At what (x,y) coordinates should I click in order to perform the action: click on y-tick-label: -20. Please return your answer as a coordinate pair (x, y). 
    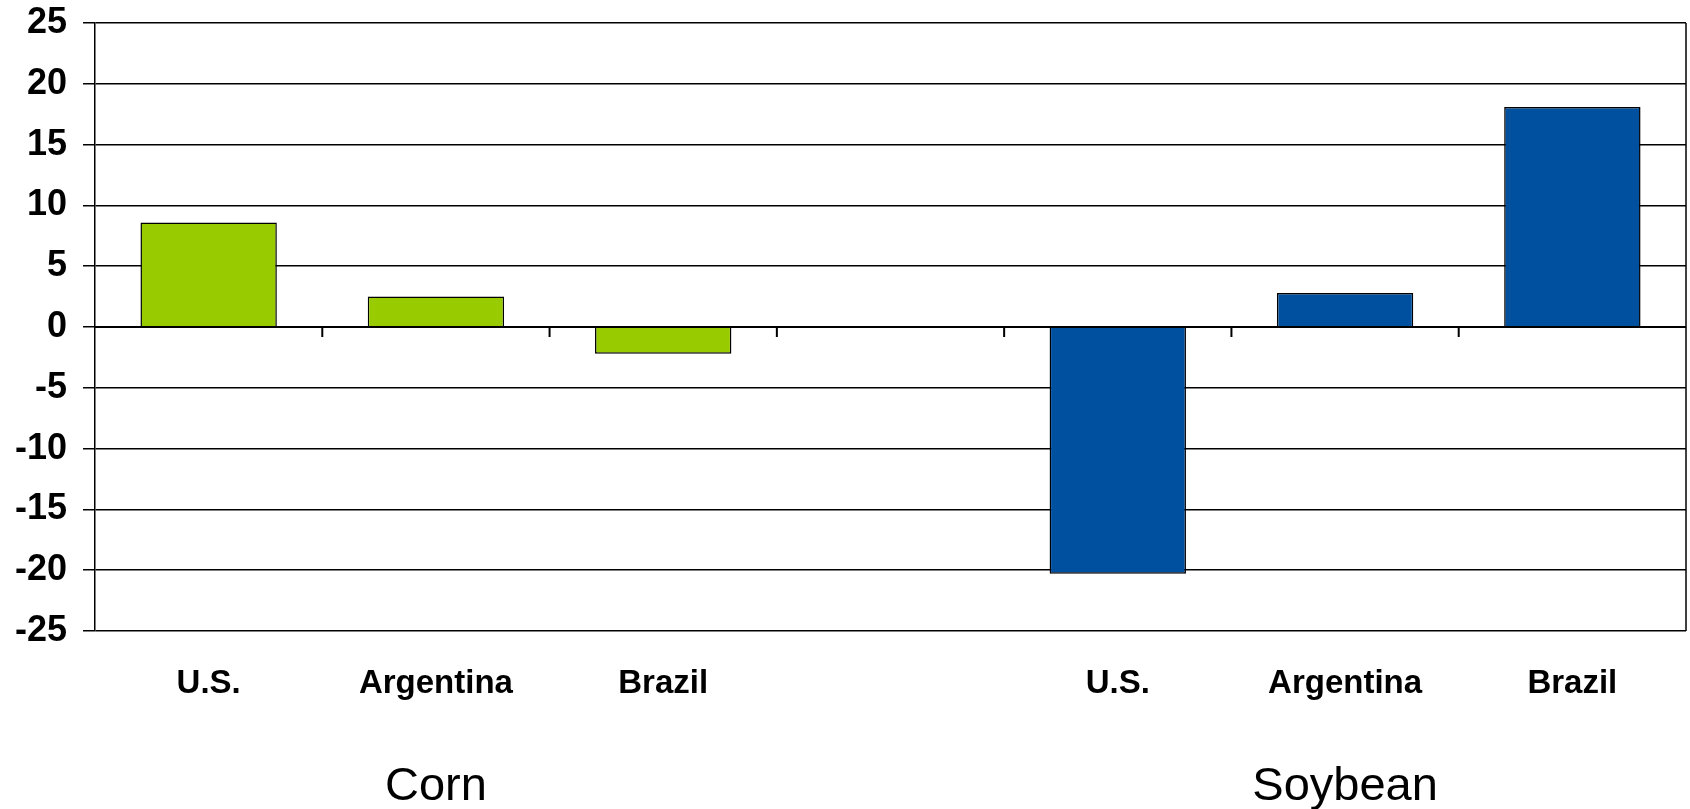
    Looking at the image, I should click on (40, 568).